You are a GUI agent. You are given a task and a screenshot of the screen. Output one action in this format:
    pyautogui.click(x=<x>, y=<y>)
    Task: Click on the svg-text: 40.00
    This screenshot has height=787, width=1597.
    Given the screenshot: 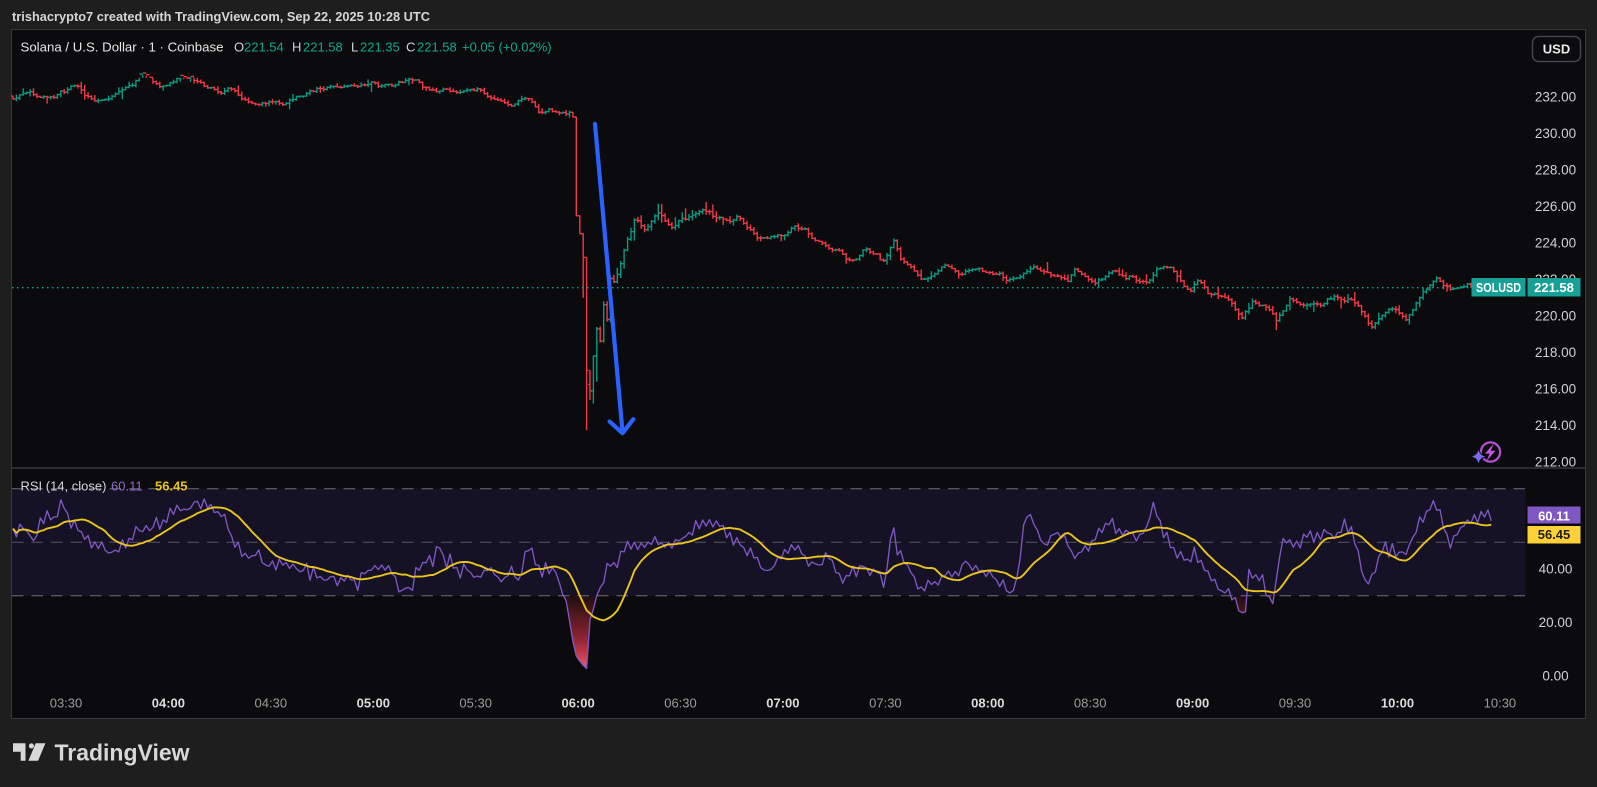 What is the action you would take?
    pyautogui.click(x=1556, y=569)
    